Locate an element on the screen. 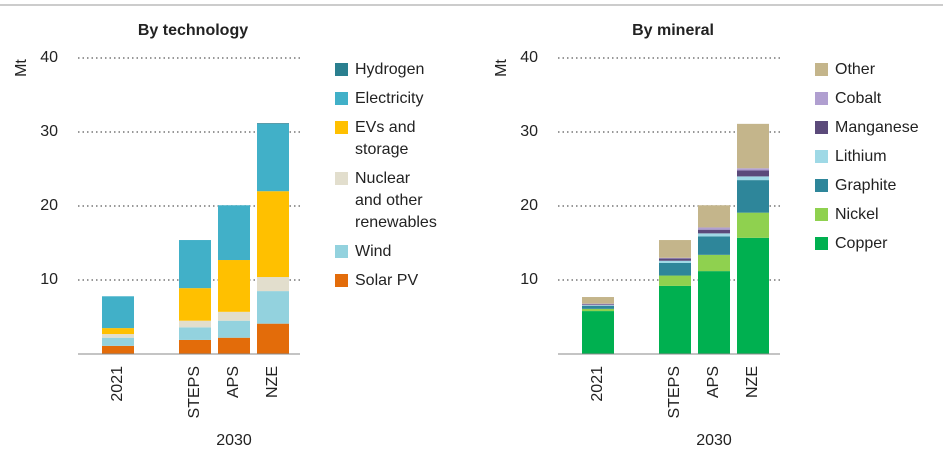 Image resolution: width=943 pixels, height=453 pixels. legend-item: Cobalt is located at coordinates (867, 99).